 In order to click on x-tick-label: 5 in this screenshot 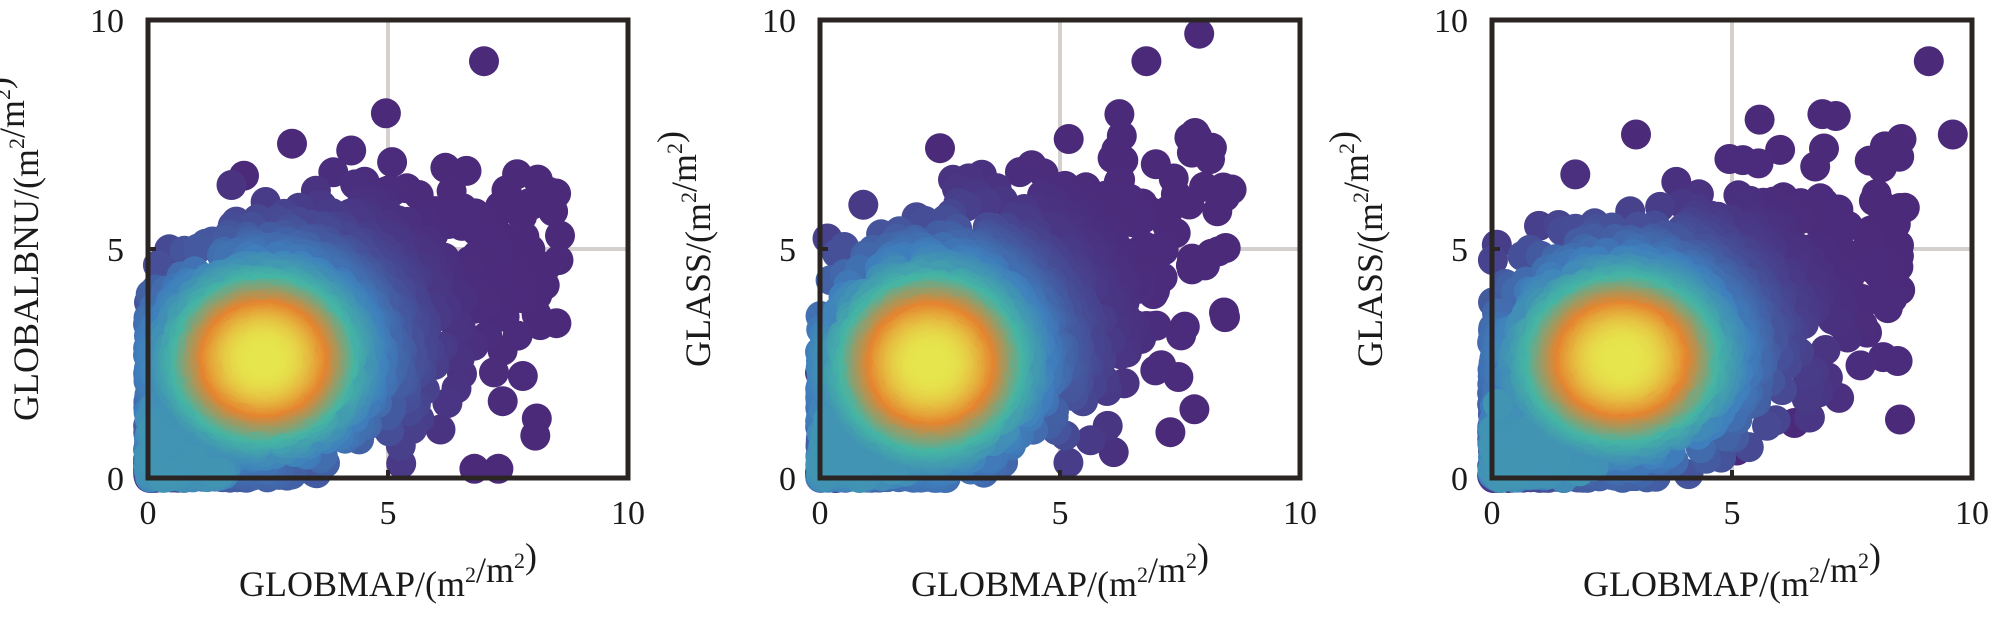, I will do `click(388, 513)`.